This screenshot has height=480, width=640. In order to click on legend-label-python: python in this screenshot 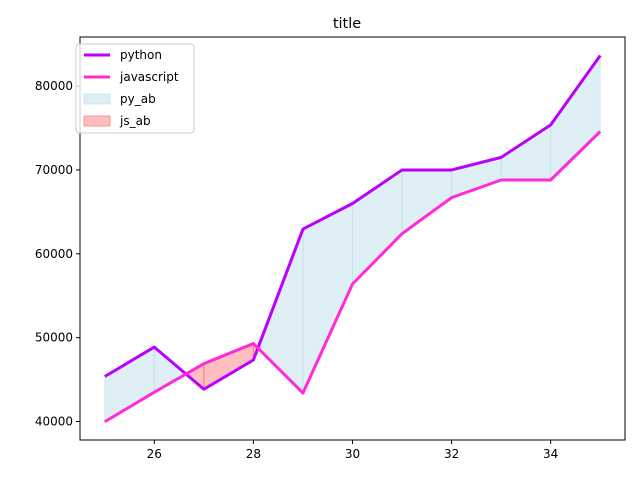, I will do `click(141, 55)`.